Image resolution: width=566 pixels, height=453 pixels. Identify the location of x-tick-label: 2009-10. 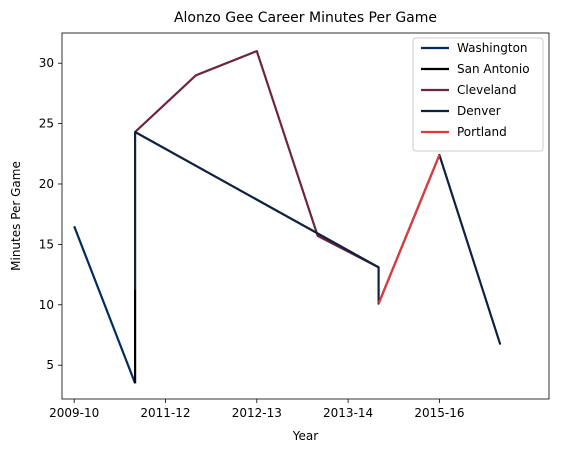
(74, 413).